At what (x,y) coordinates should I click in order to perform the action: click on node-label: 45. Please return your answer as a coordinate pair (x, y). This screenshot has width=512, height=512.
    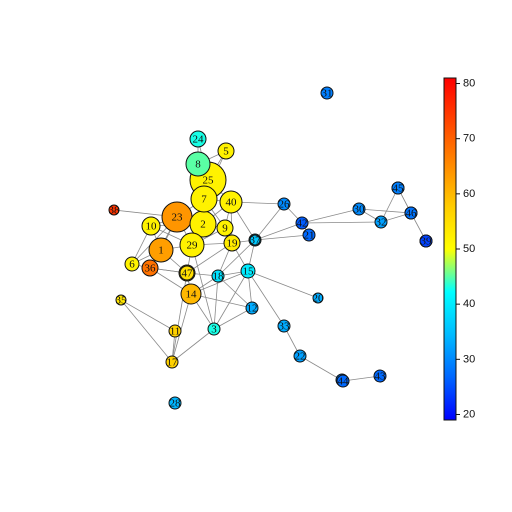
    Looking at the image, I should click on (399, 189).